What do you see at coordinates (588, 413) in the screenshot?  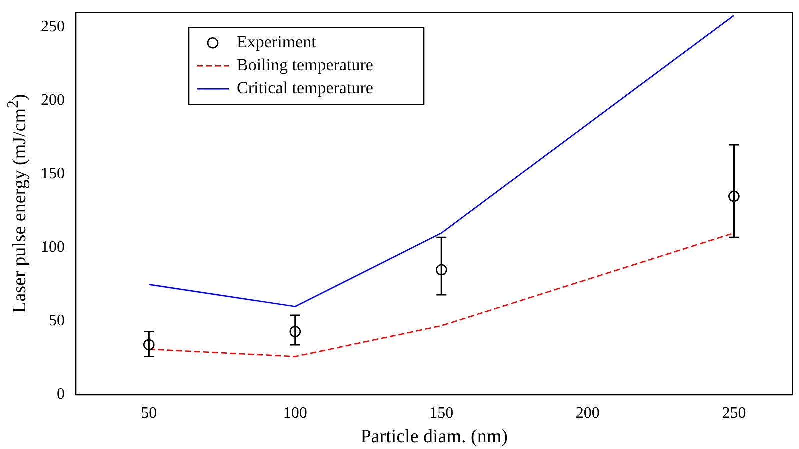 I see `x-tick-label: 200` at bounding box center [588, 413].